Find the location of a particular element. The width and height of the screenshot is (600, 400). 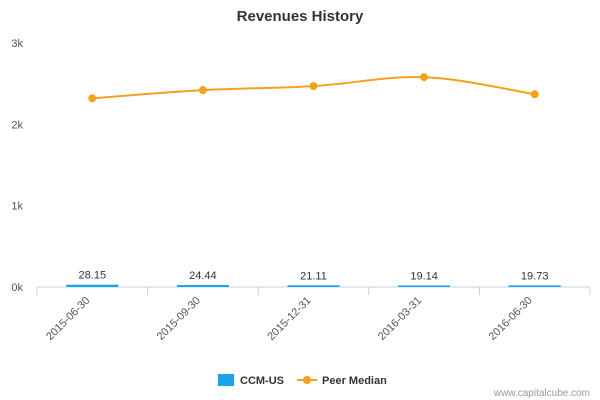

y-tick-label: 2k is located at coordinates (17, 125).